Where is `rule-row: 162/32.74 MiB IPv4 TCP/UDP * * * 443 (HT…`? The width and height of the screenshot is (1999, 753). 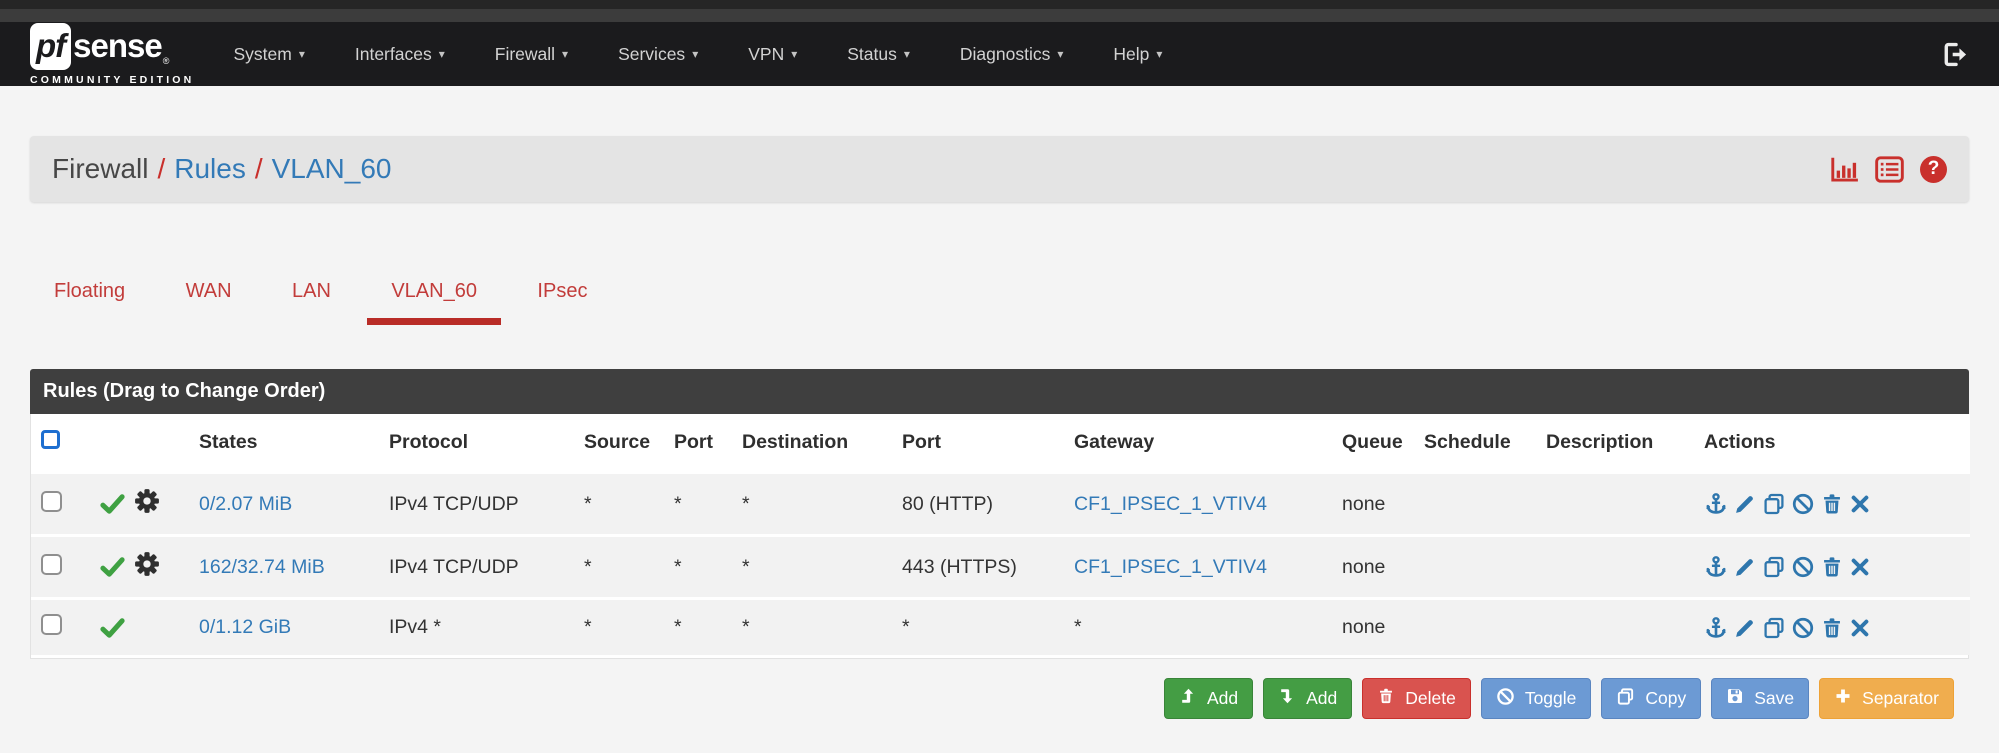 rule-row: 162/32.74 MiB IPv4 TCP/UDP * * * 443 (HT… is located at coordinates (1000, 565).